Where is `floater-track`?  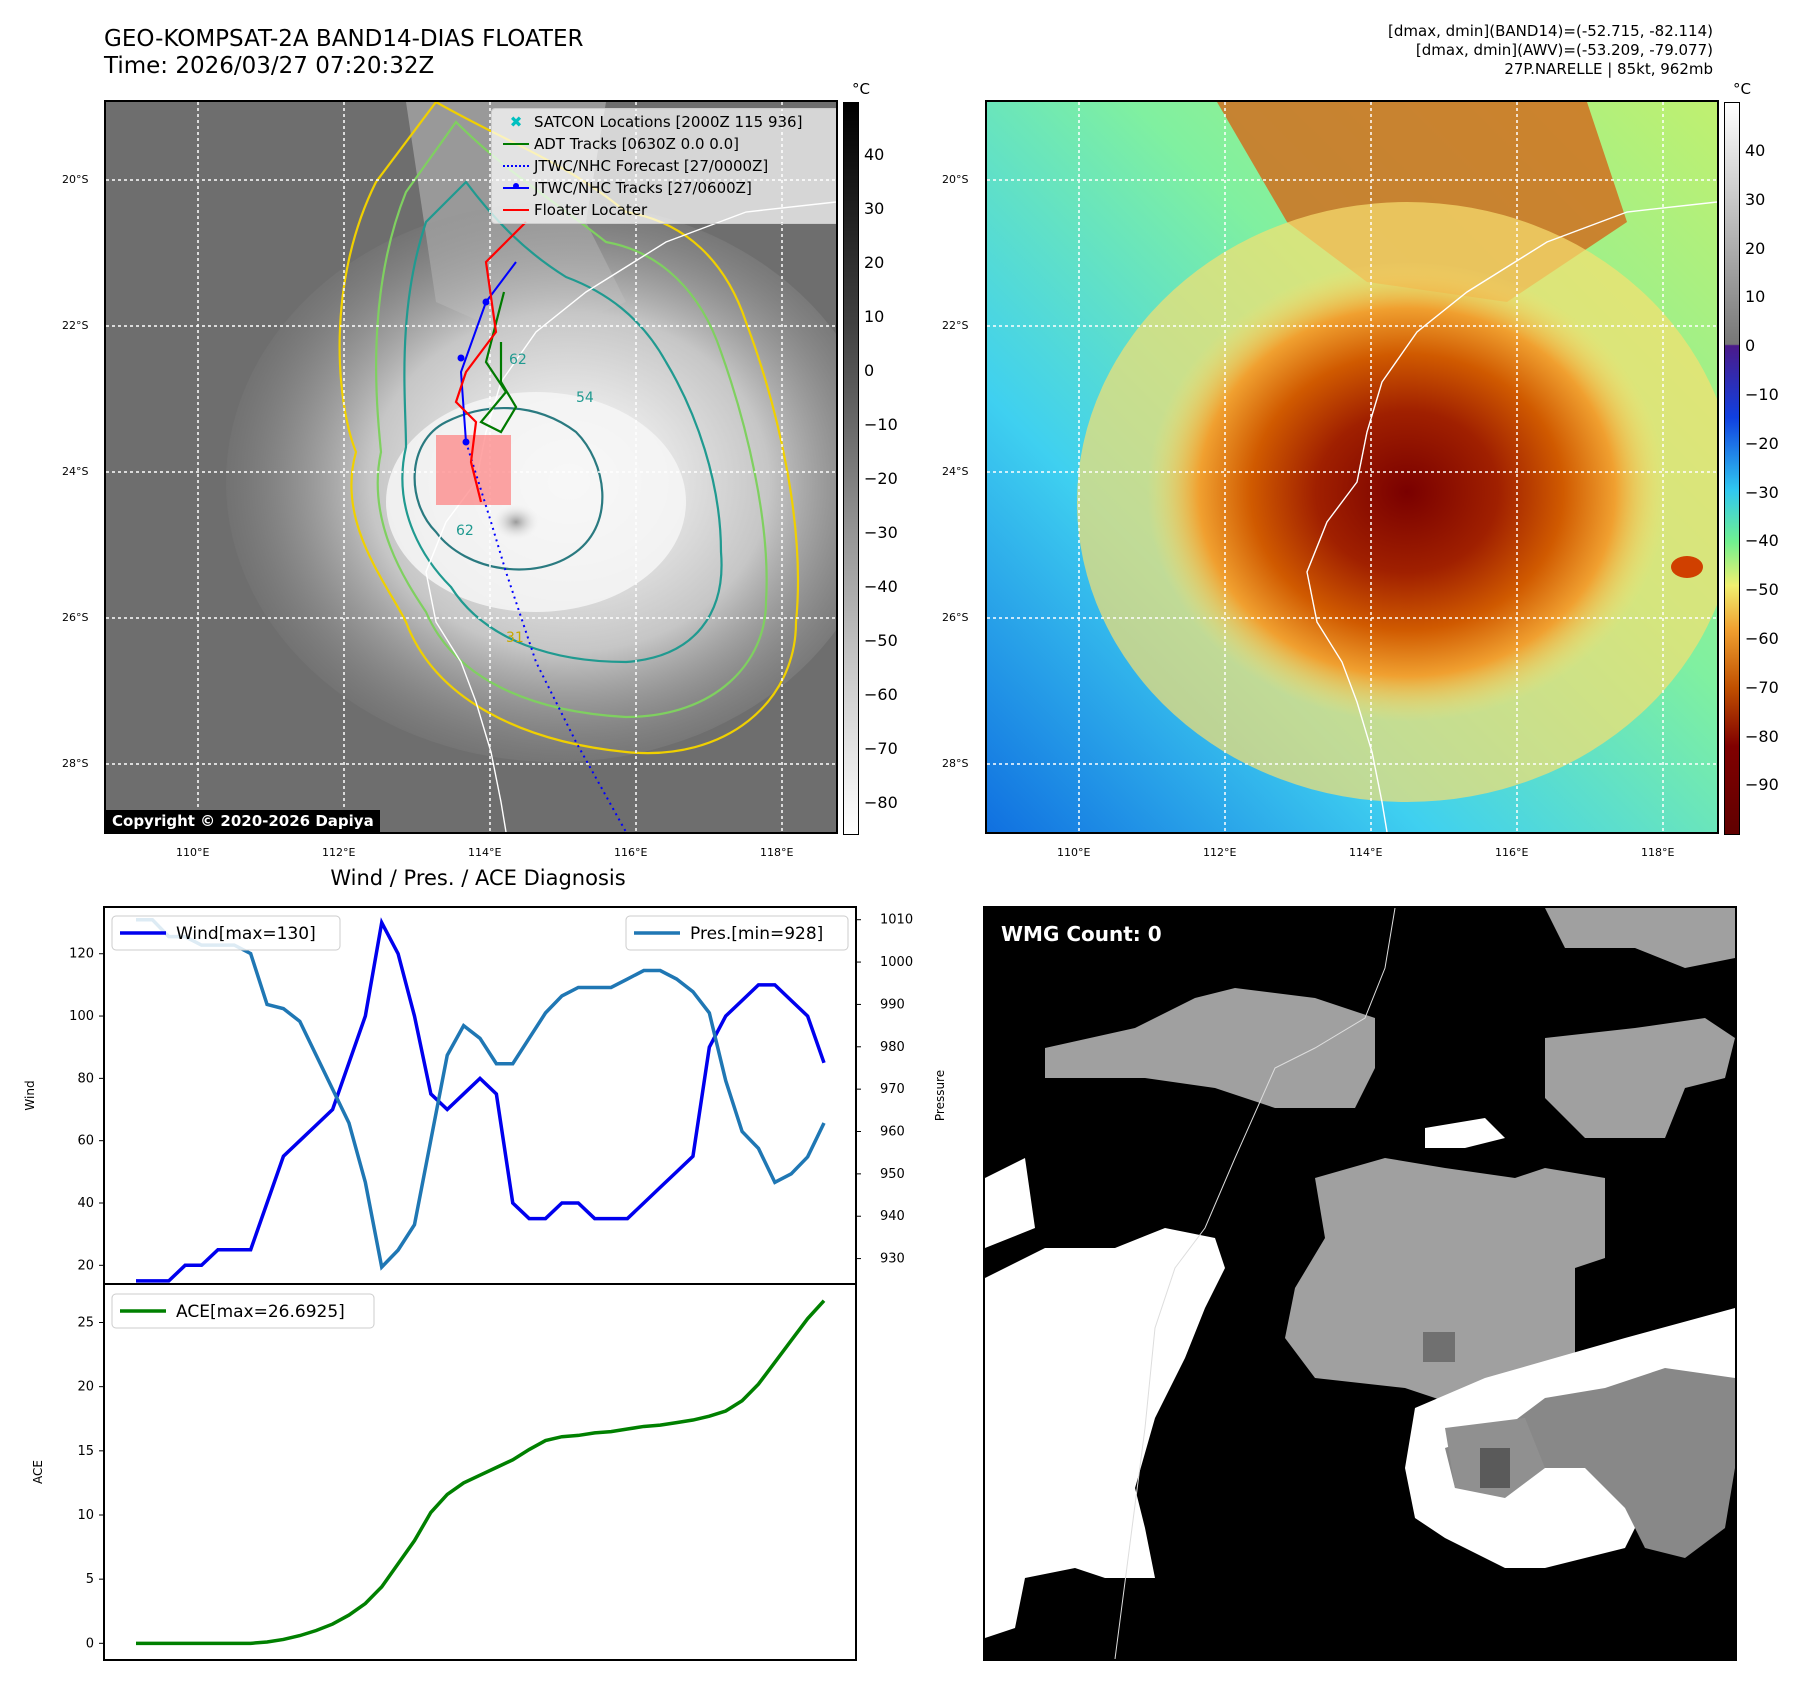 floater-track is located at coordinates (490, 362).